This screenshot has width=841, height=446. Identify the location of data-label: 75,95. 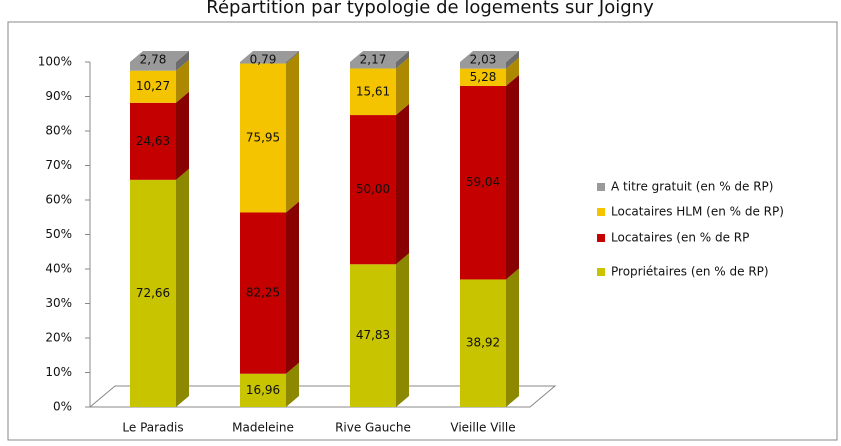
(263, 138).